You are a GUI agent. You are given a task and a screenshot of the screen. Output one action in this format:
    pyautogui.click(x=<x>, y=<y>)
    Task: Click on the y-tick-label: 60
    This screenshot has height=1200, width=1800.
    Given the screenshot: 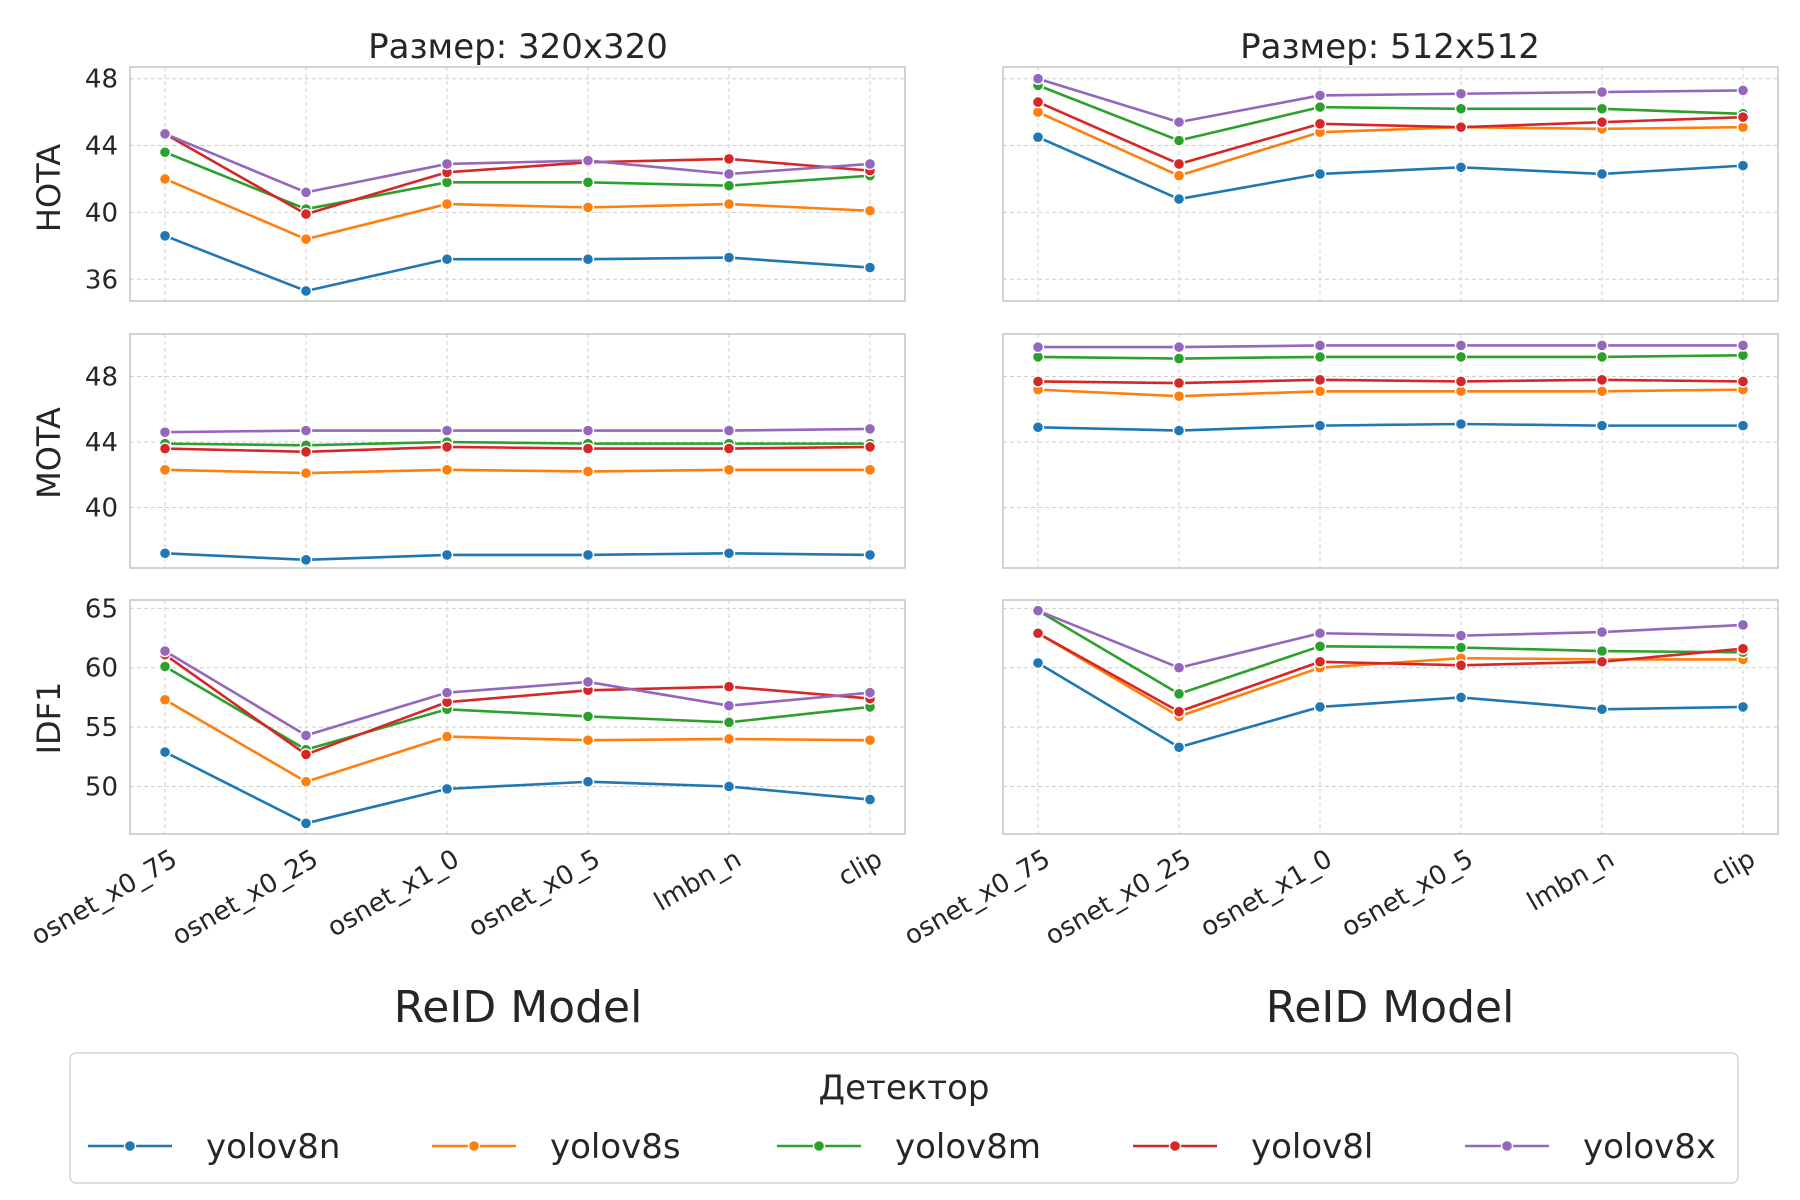 What is the action you would take?
    pyautogui.click(x=101, y=669)
    